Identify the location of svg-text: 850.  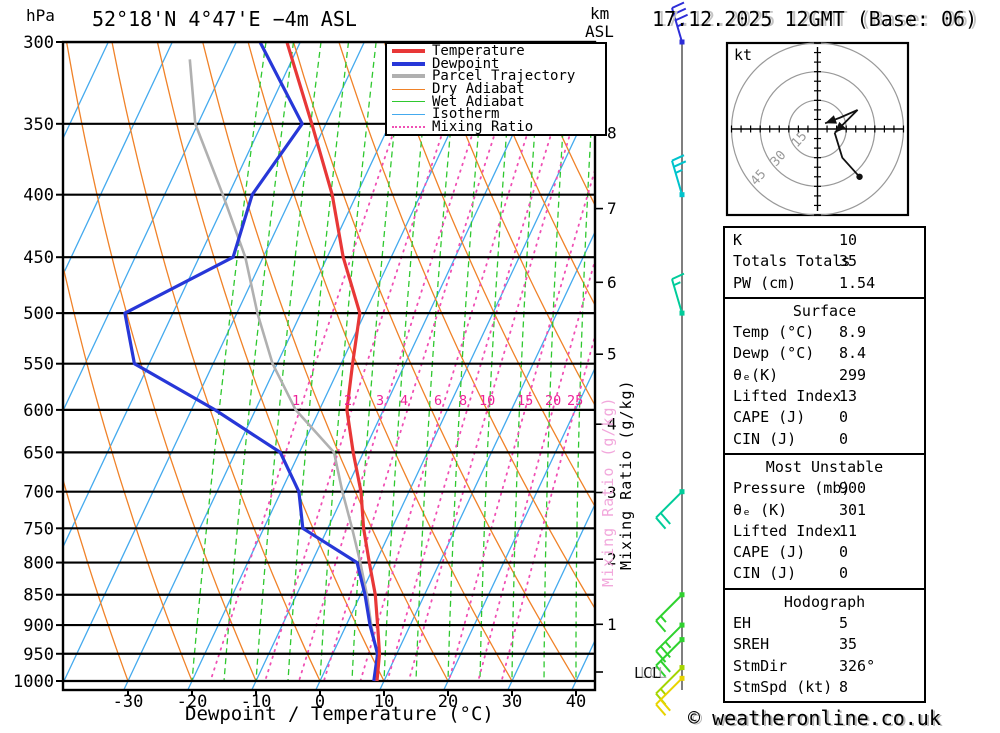
(38, 596).